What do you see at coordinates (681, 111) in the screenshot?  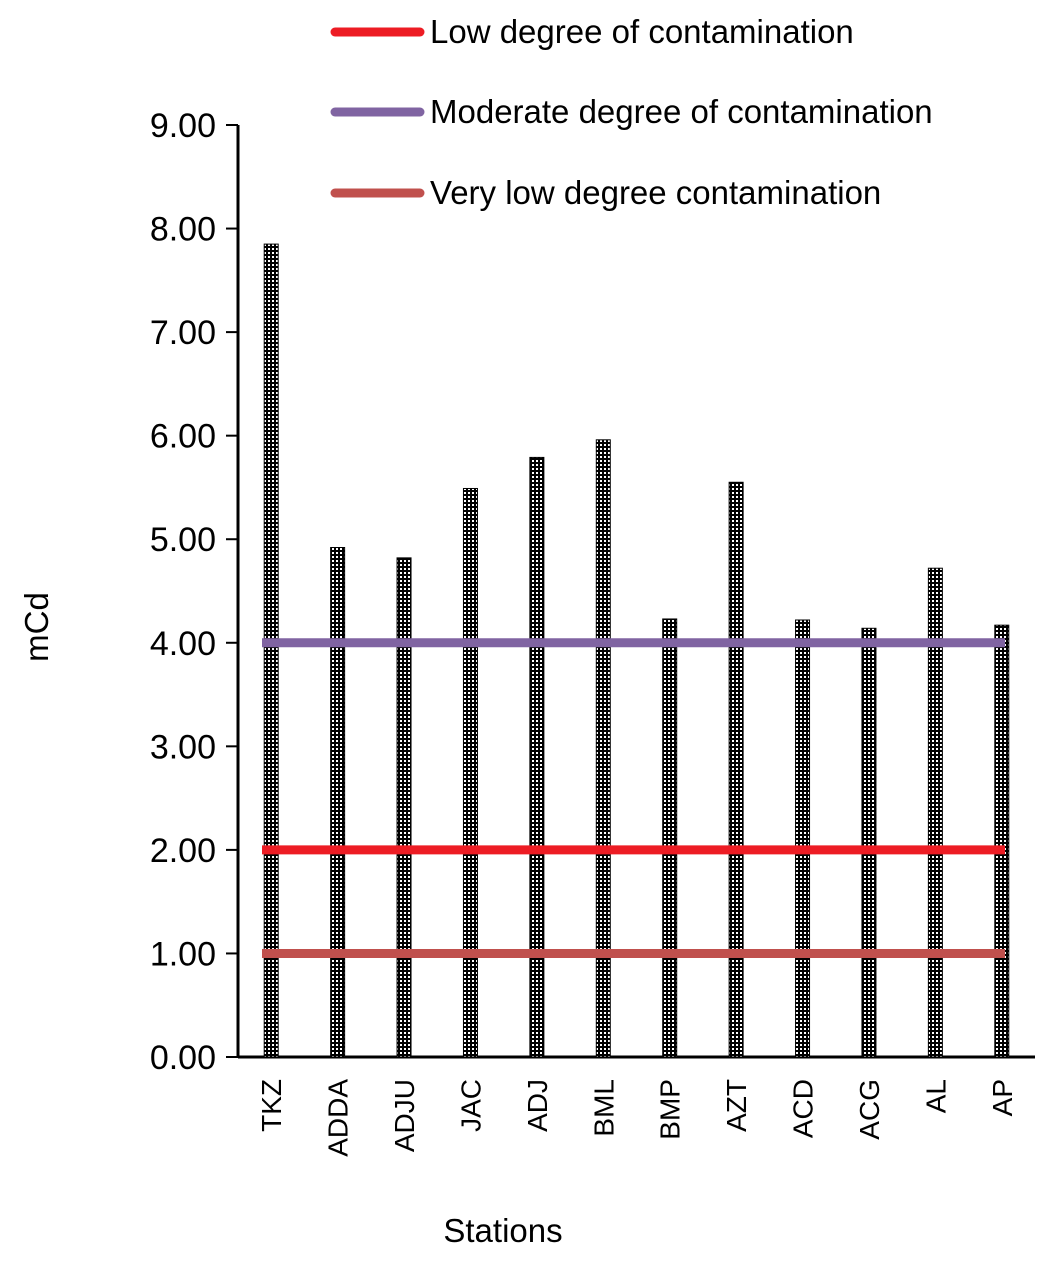 I see `legend-label: Moderate degree of contamination` at bounding box center [681, 111].